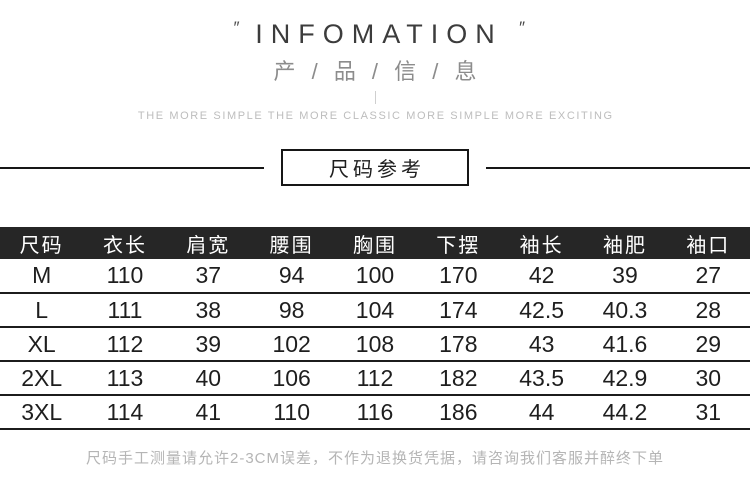 This screenshot has width=750, height=481. What do you see at coordinates (42, 276) in the screenshot?
I see `size-label-cell: M` at bounding box center [42, 276].